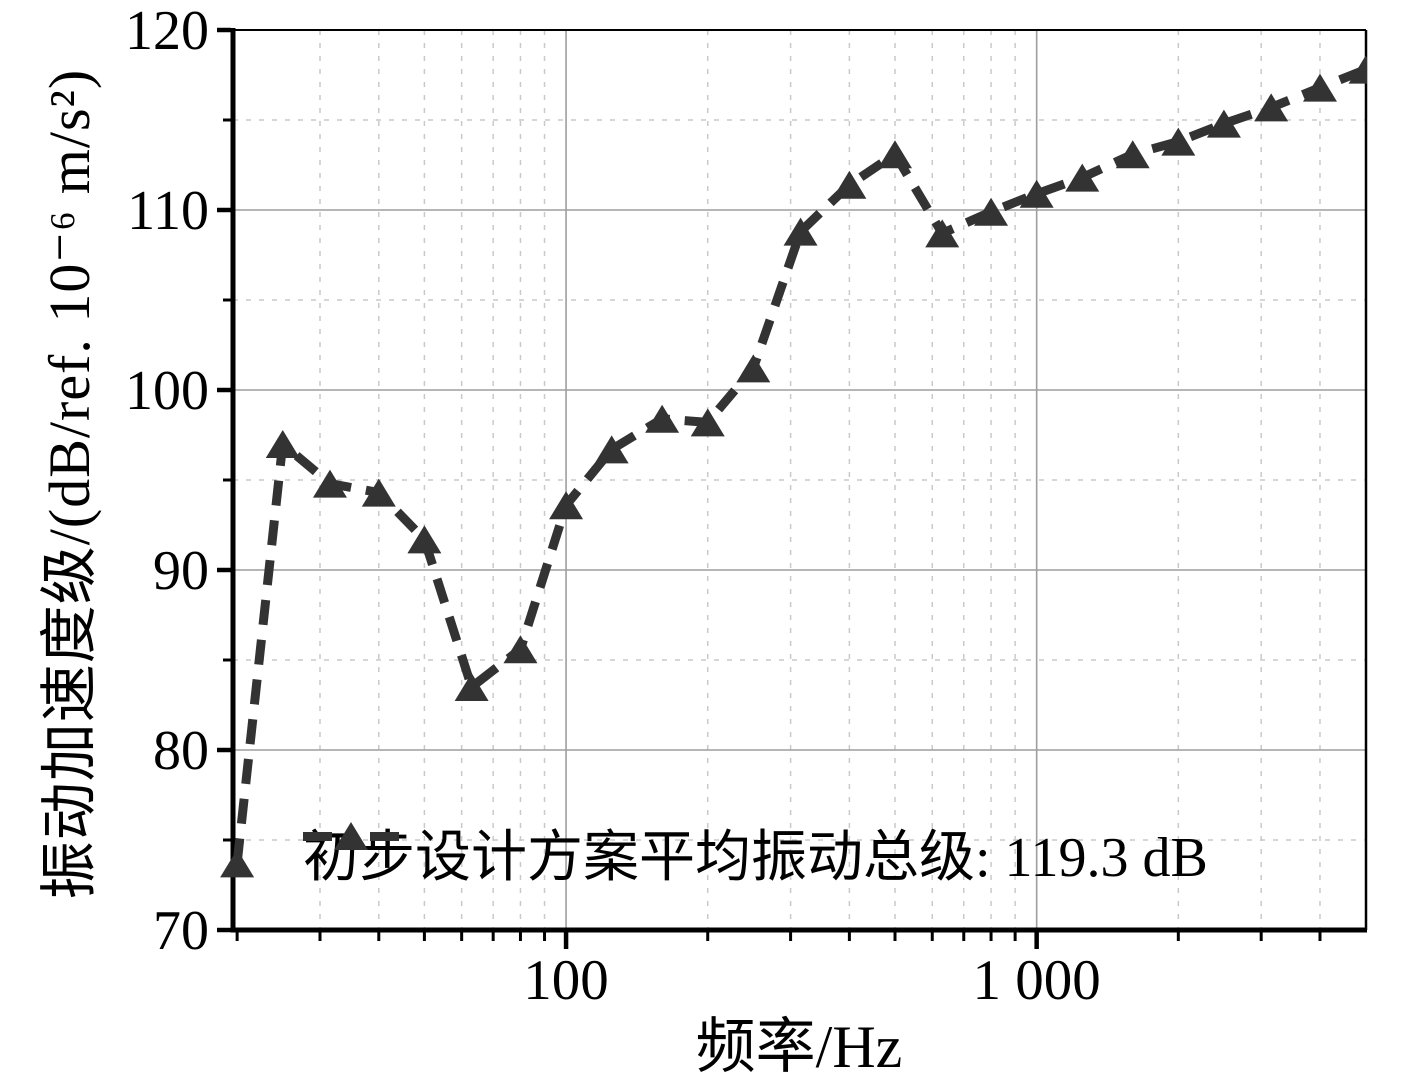 This screenshot has width=1417, height=1080. Describe the element at coordinates (167, 31) in the screenshot. I see `y-tick-label: 120` at that location.